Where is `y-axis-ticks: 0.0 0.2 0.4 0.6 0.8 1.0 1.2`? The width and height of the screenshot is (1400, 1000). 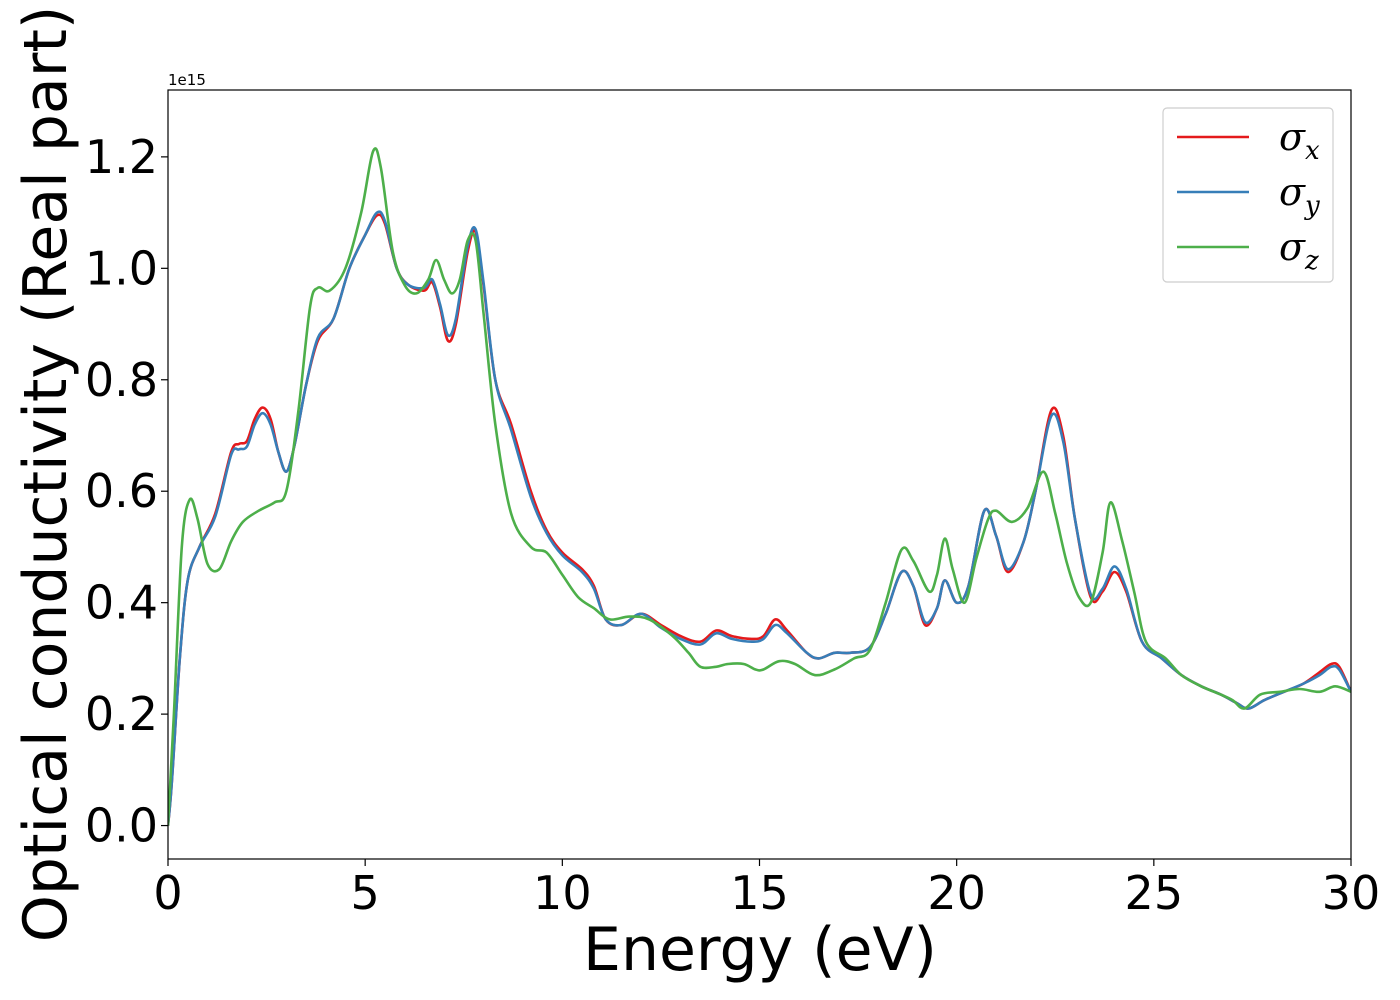 y-axis-ticks: 0.0 0.2 0.4 0.6 0.8 1.0 1.2 is located at coordinates (126, 491).